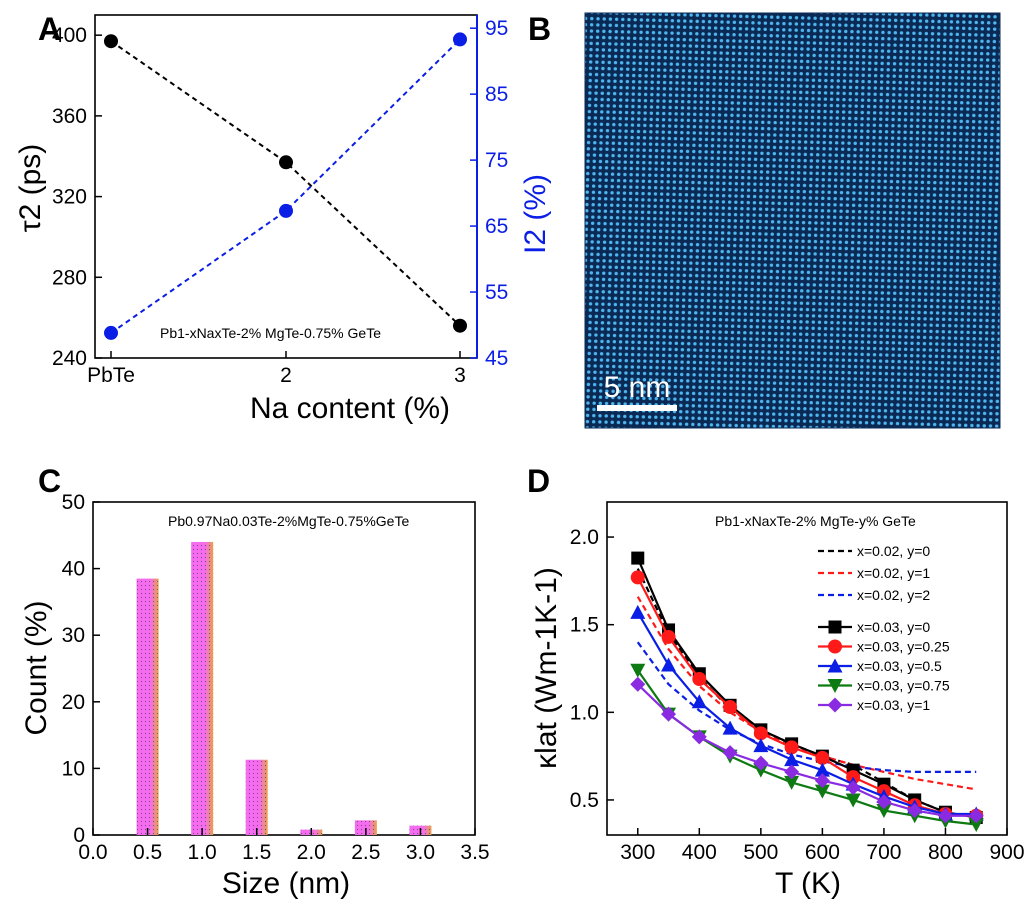  What do you see at coordinates (92, 852) in the screenshot?
I see `x-tick-label: 0.0` at bounding box center [92, 852].